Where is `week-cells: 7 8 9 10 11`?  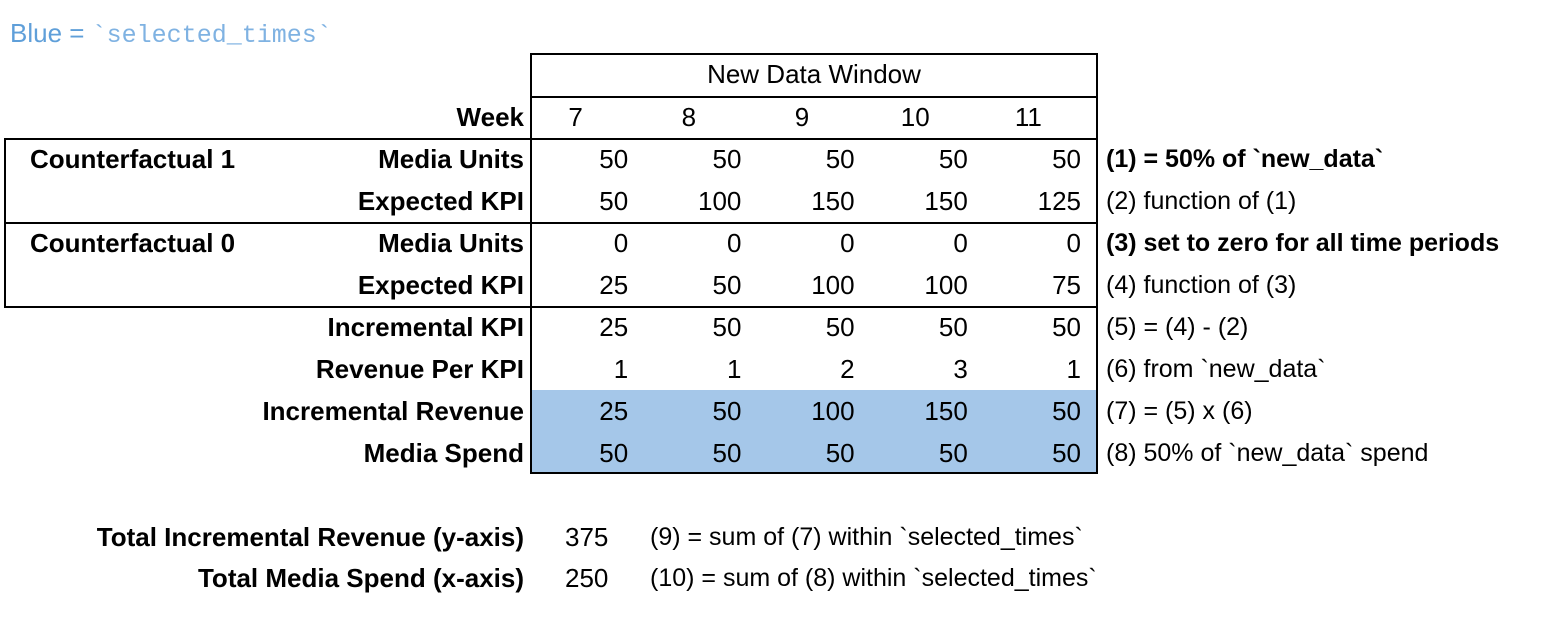 week-cells: 7 8 9 10 11 is located at coordinates (814, 117).